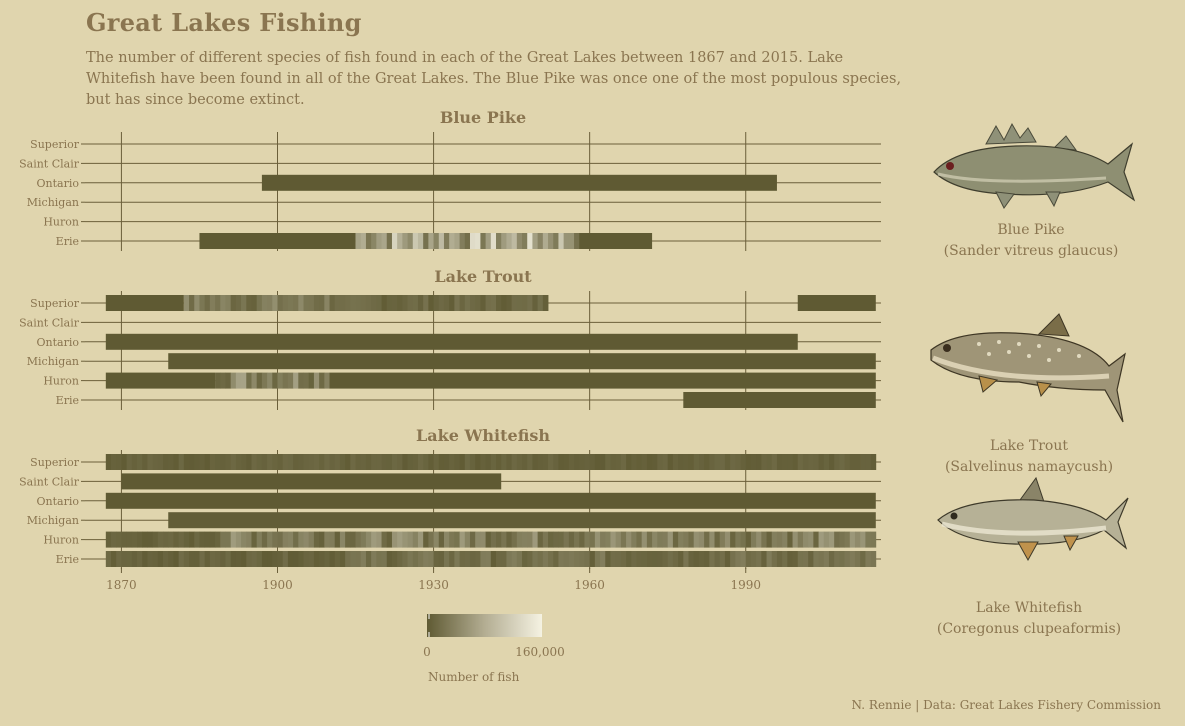 The height and width of the screenshot is (726, 1185). Describe the element at coordinates (522, 520) in the screenshot. I see `heat-bar` at that location.